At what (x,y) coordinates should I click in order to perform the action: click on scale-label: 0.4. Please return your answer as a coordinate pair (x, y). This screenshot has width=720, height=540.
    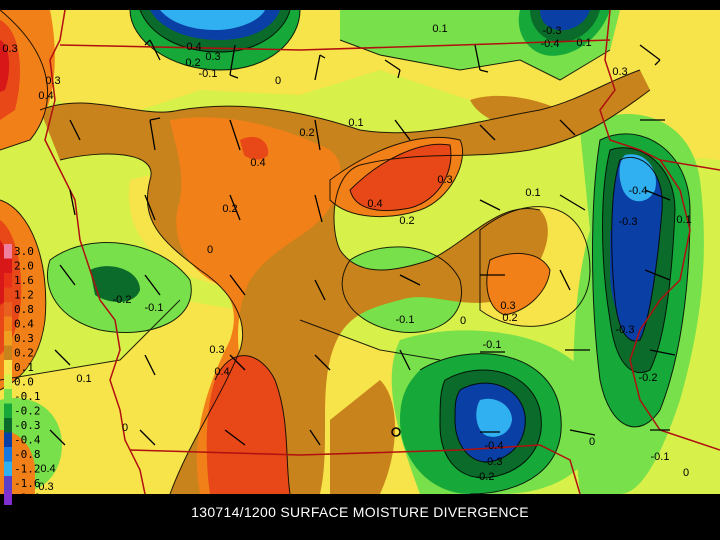
    Looking at the image, I should click on (24, 324).